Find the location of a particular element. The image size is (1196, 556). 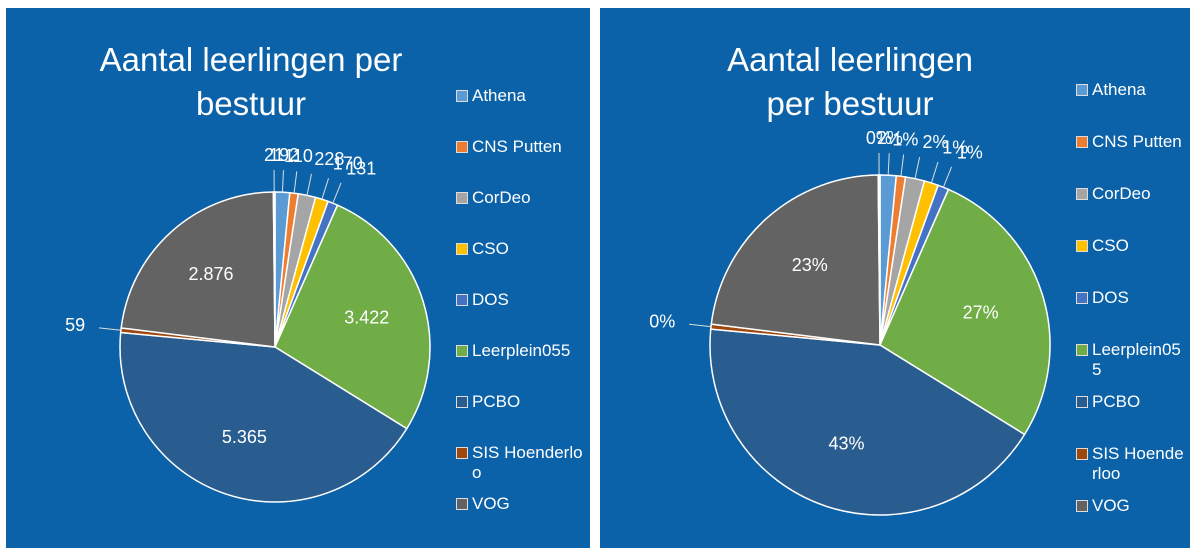

data-label: 170 is located at coordinates (348, 164).